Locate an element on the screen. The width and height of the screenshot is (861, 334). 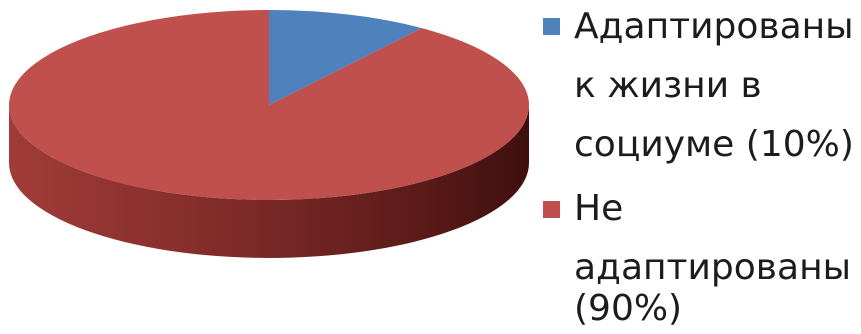
legend-label-adapted-line-2: к жизни в is located at coordinates (668, 85).